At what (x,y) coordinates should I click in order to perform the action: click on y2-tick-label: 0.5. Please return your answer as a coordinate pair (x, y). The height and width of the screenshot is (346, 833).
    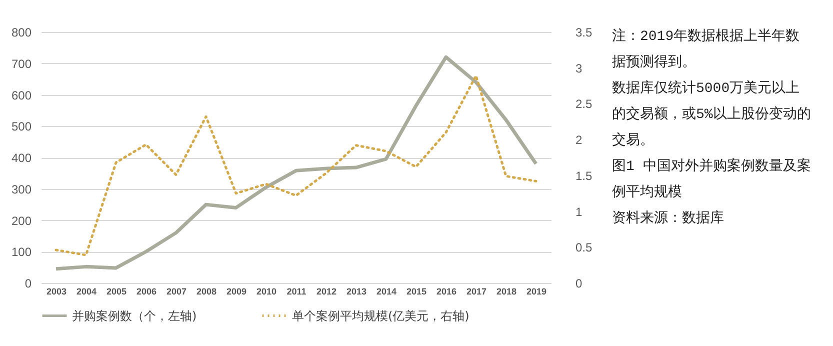
    Looking at the image, I should click on (584, 247).